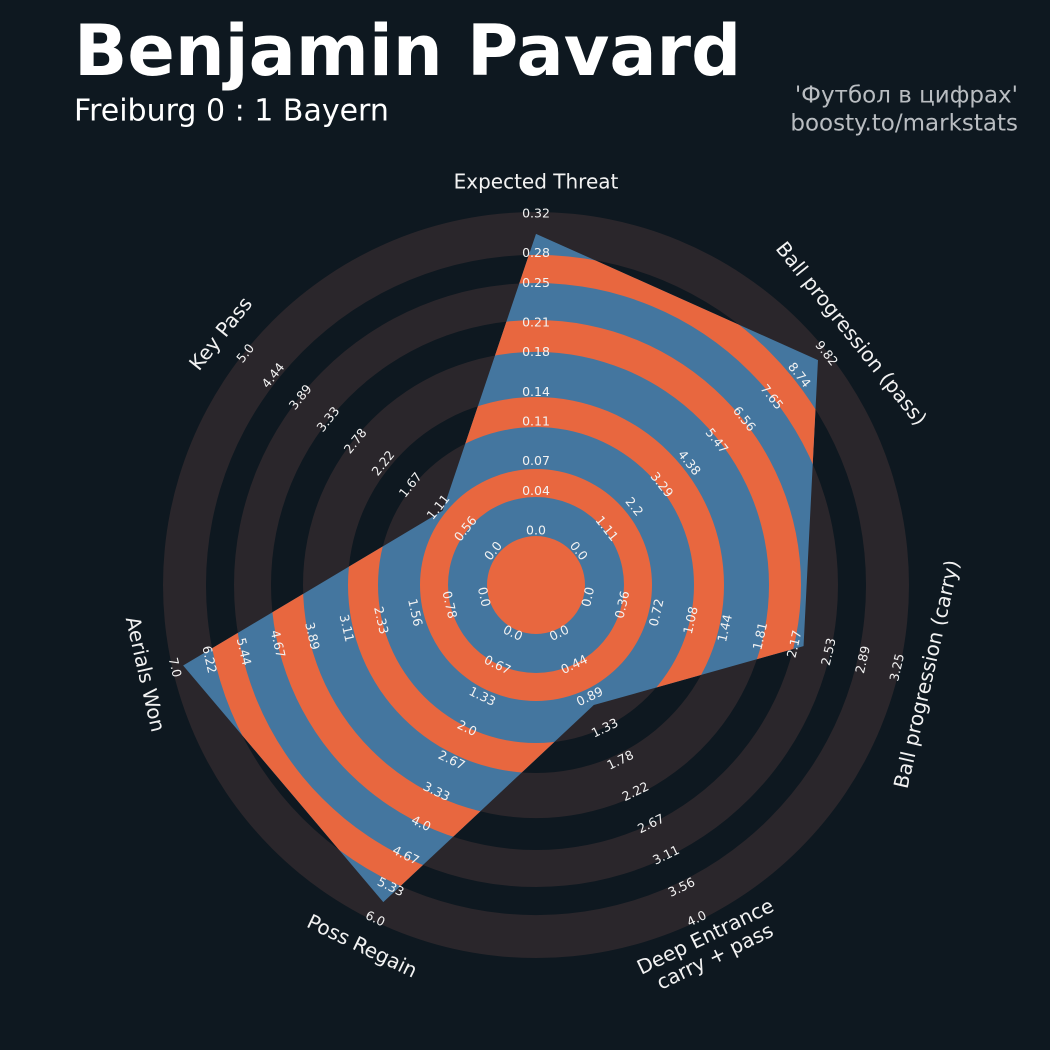  I want to click on radar-ring, so click(536, 585).